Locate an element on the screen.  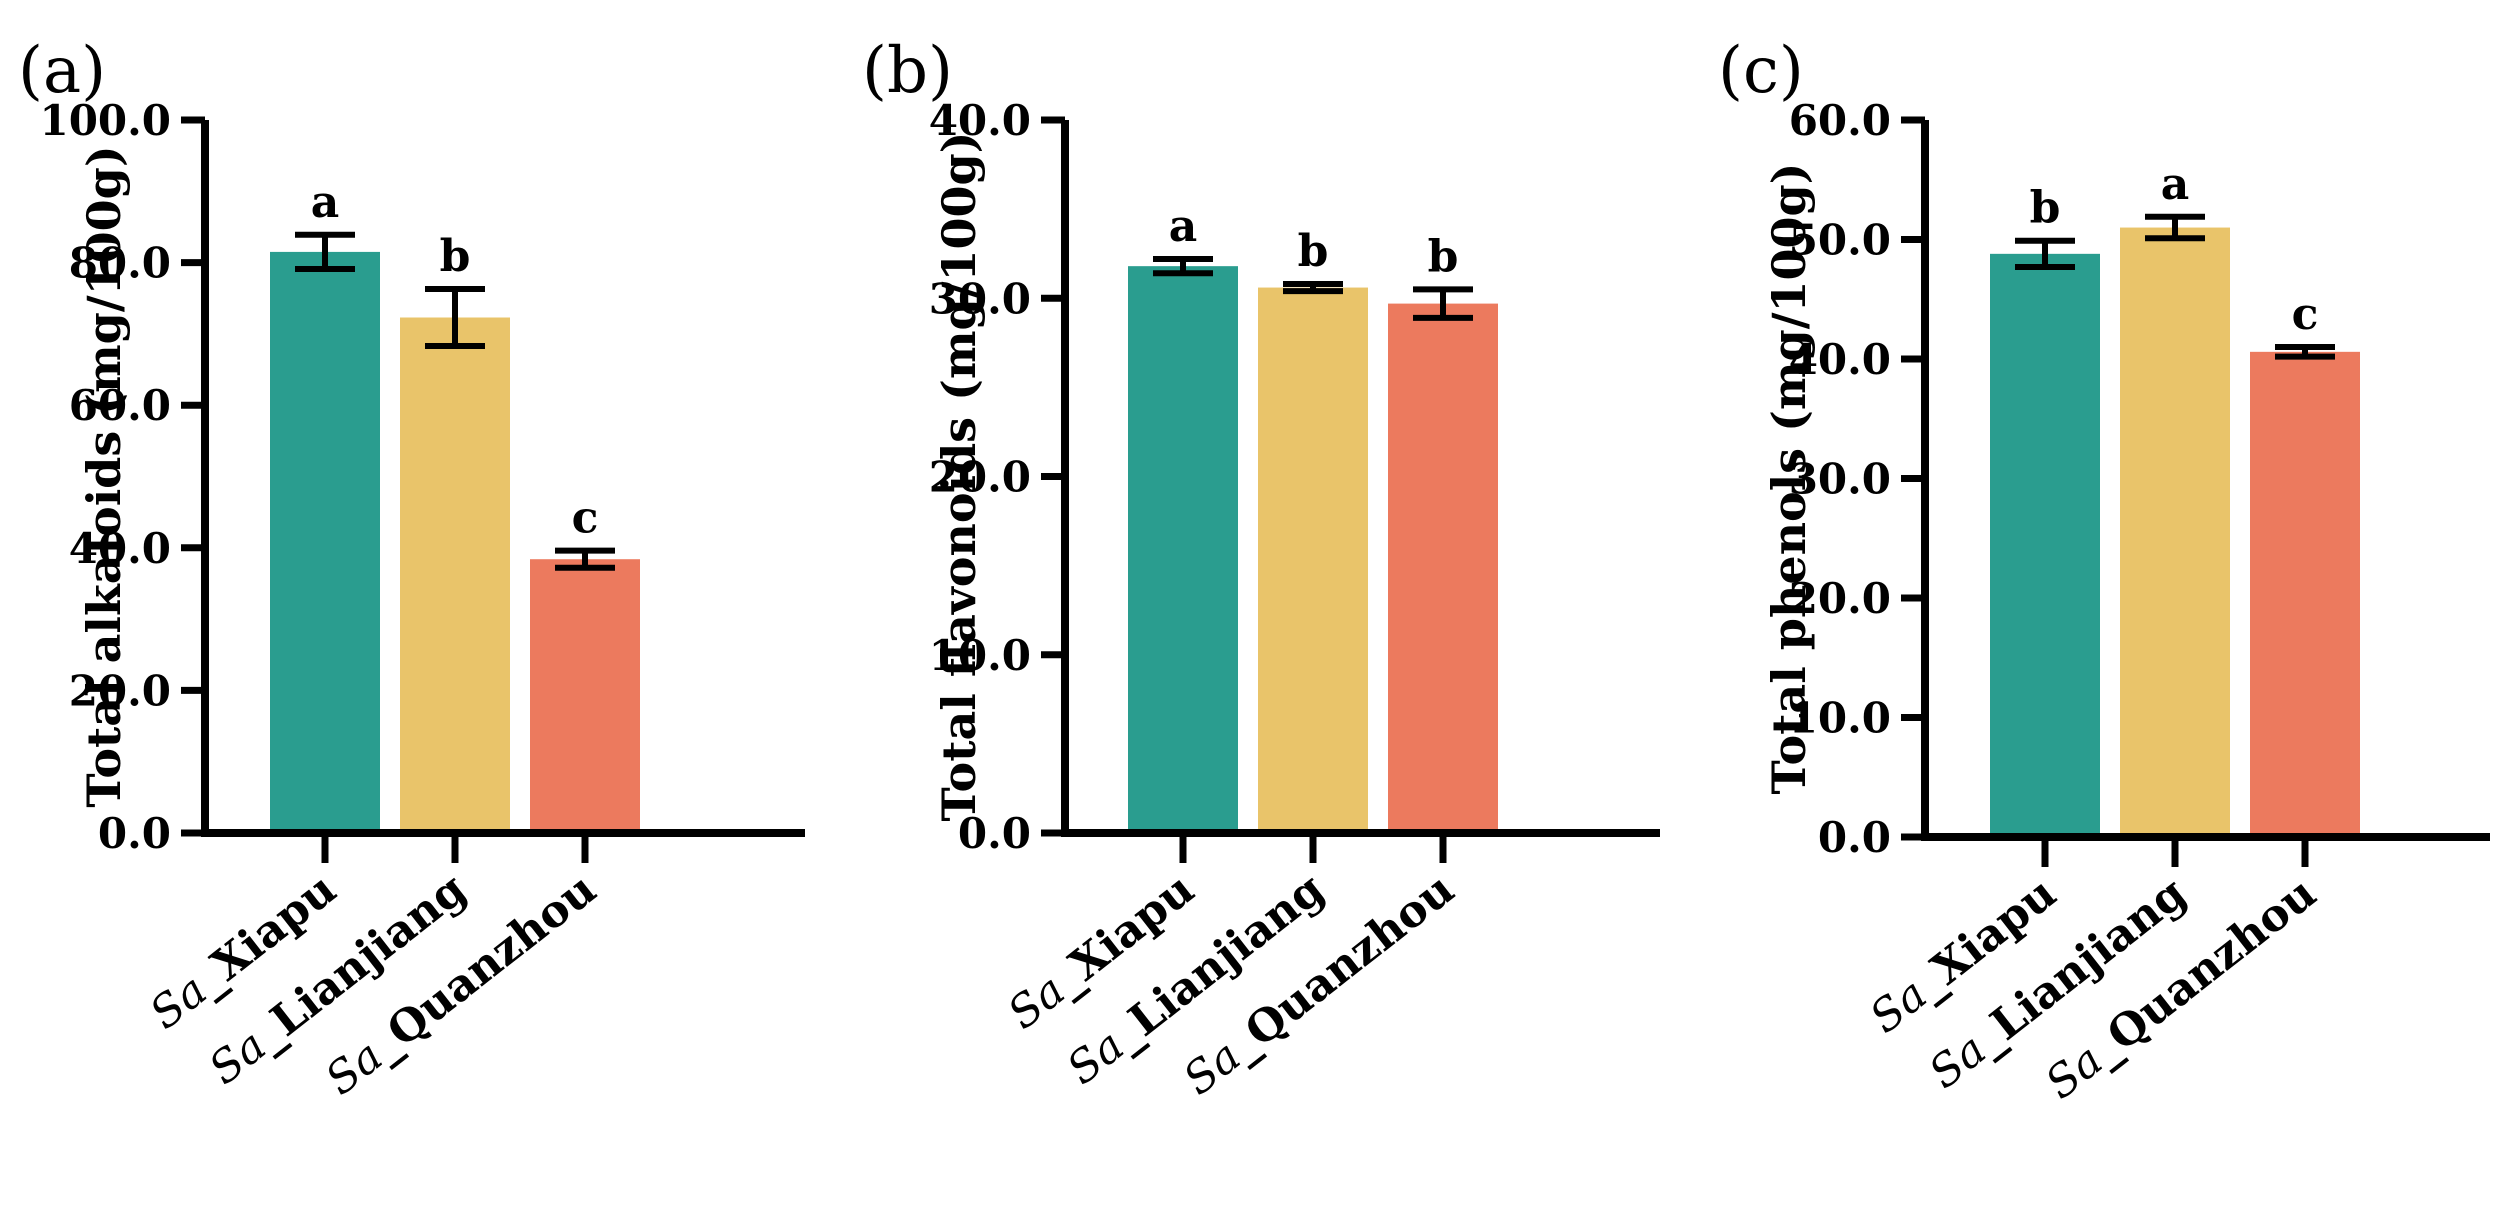
y-tick-label: 50.0 is located at coordinates (1840, 240).